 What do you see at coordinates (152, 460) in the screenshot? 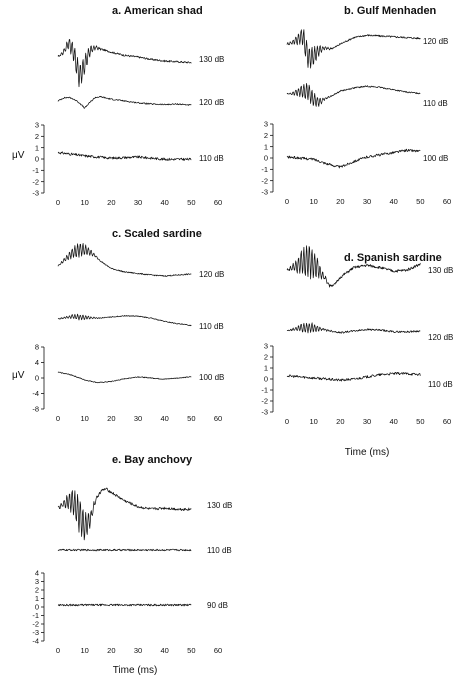
I see `panel-title: e. Bay anchovy` at bounding box center [152, 460].